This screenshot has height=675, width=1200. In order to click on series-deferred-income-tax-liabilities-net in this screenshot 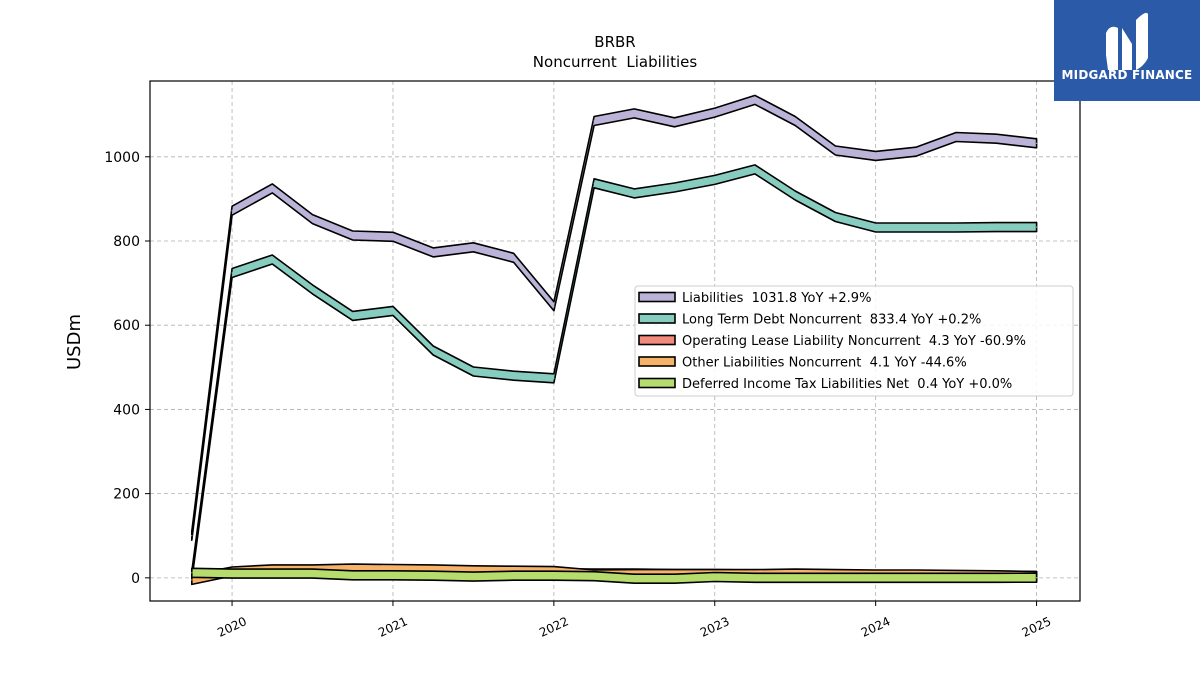, I will do `click(614, 576)`.